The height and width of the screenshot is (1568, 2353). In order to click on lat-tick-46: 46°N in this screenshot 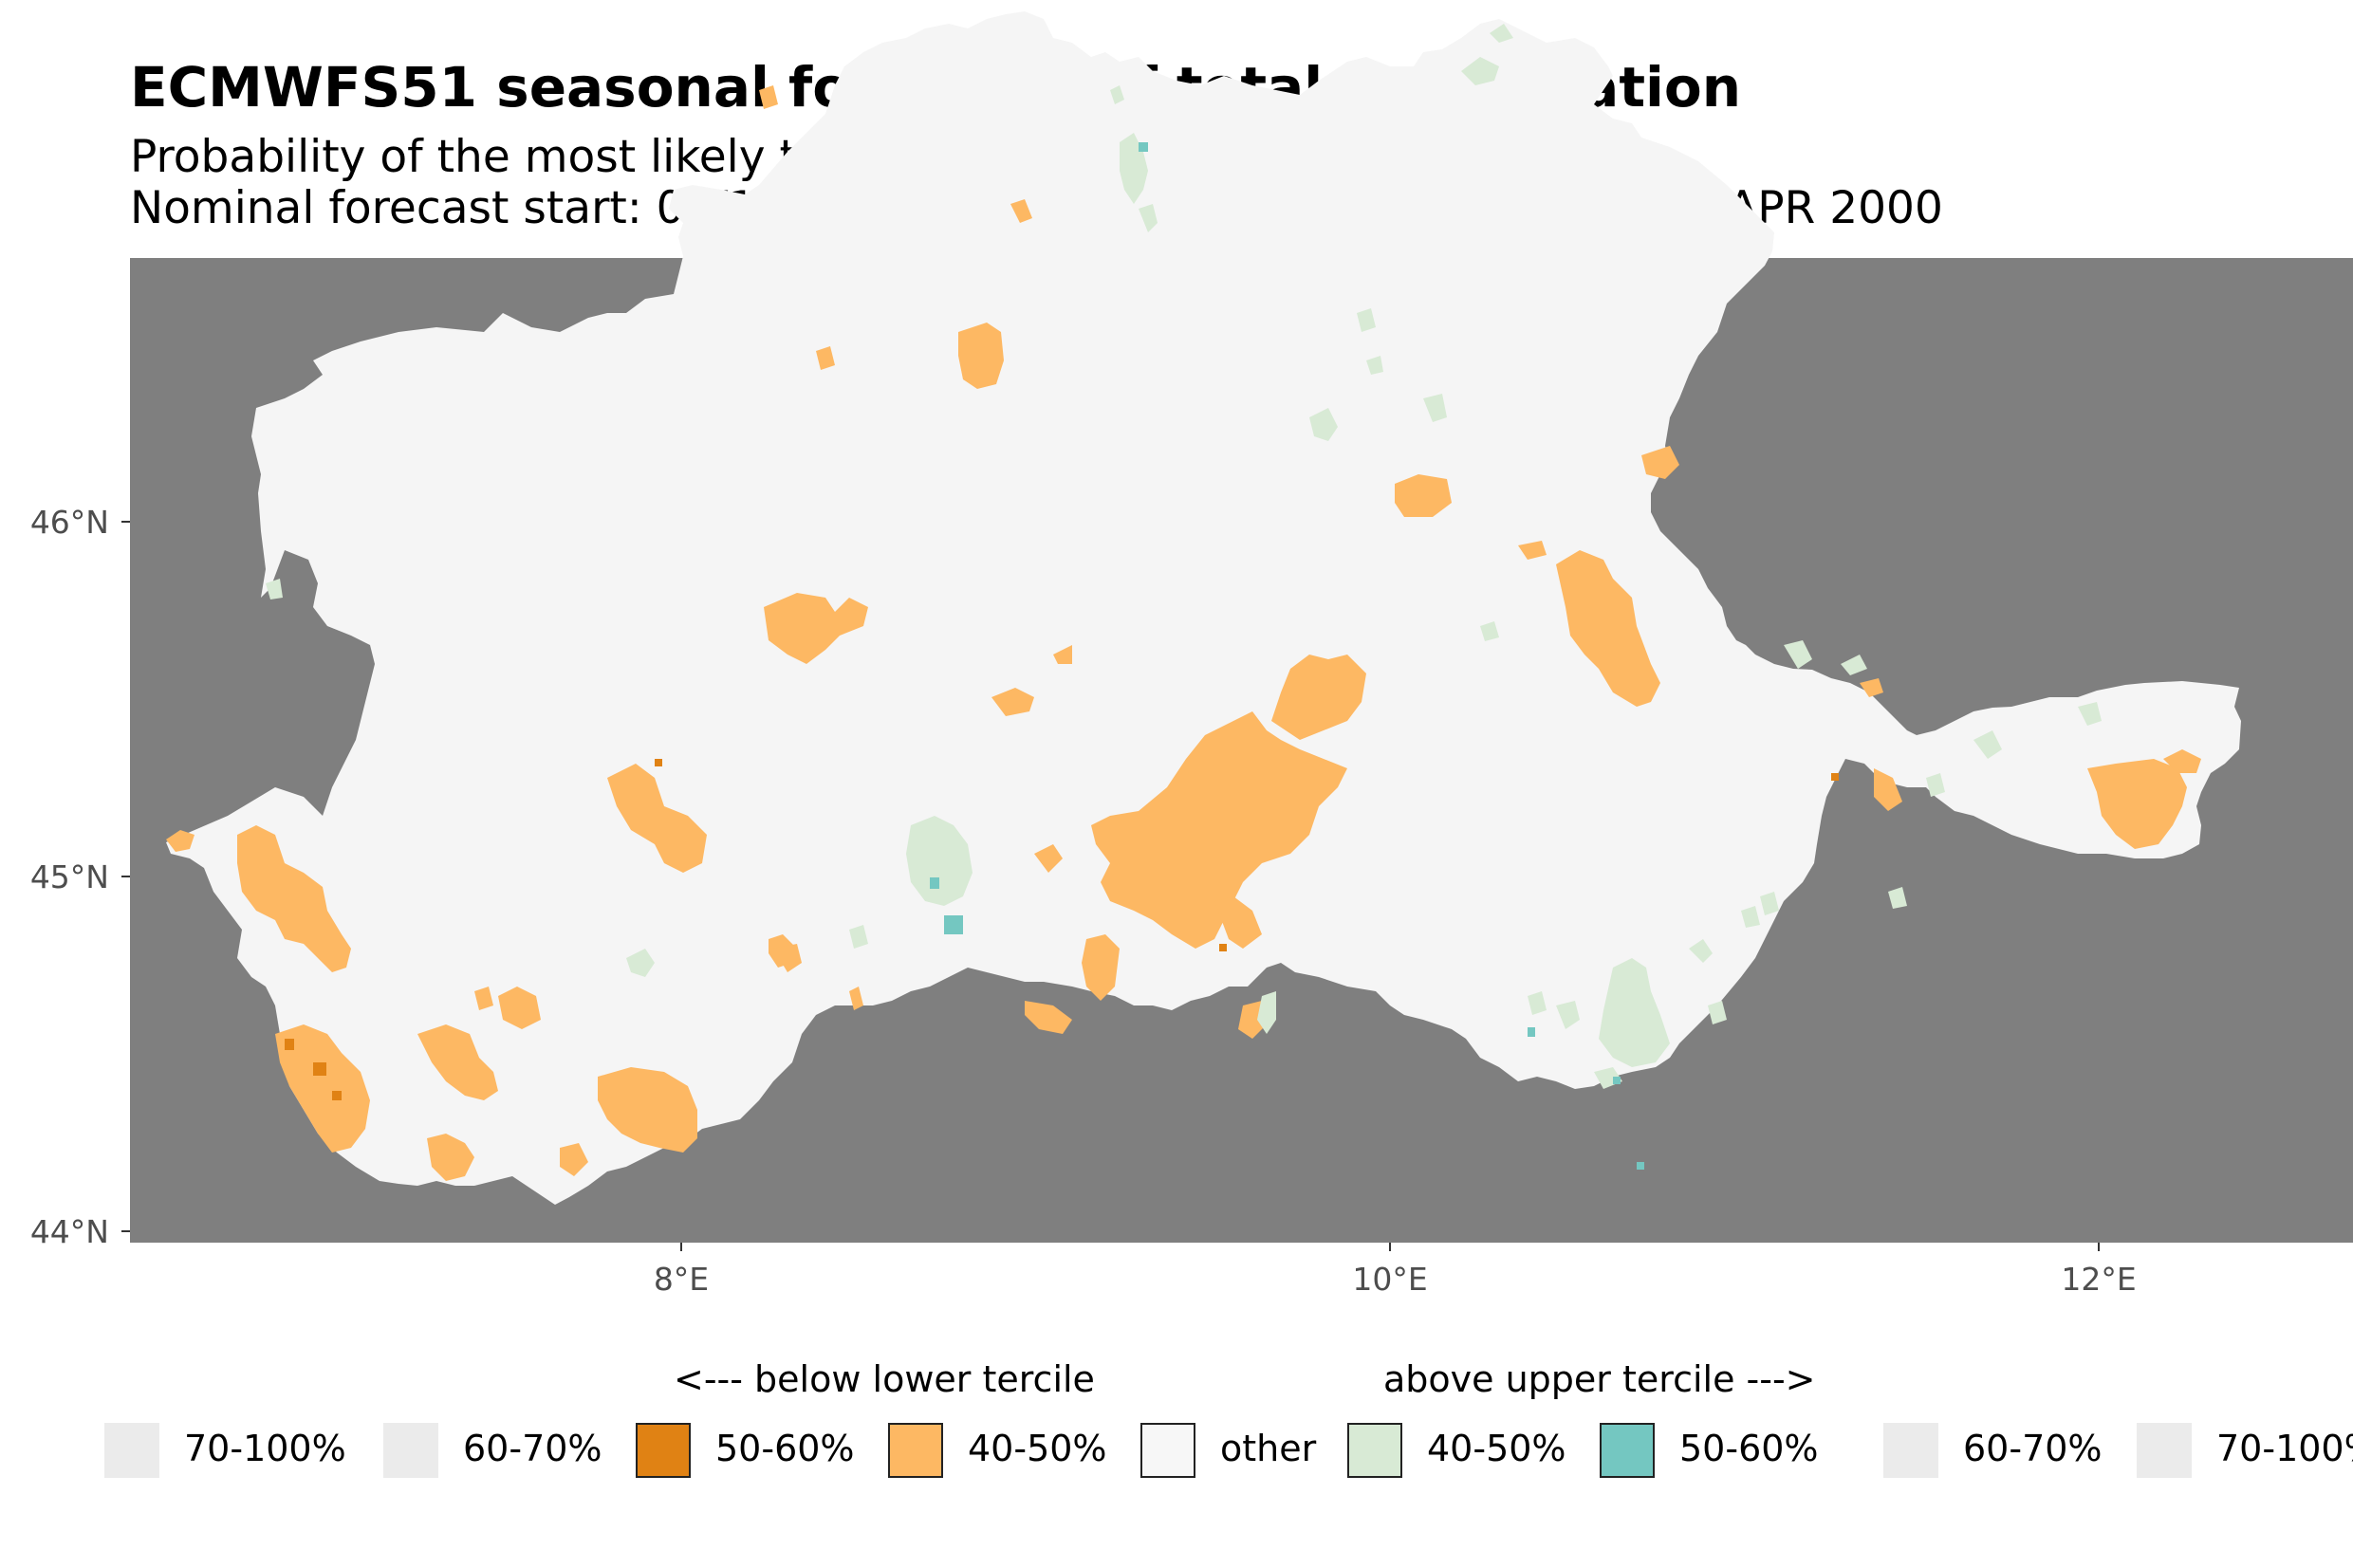, I will do `click(69, 523)`.